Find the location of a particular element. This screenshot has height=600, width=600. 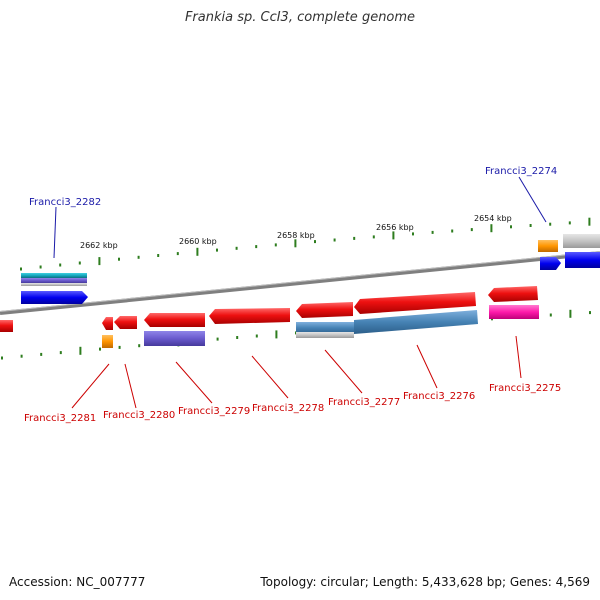

gene-feature-2281-orange is located at coordinates (107, 341).